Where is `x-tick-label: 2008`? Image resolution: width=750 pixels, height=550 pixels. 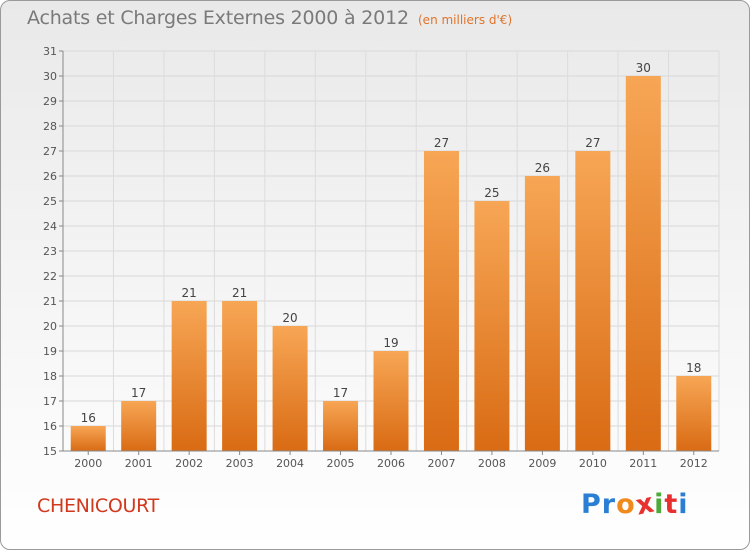
x-tick-label: 2008 is located at coordinates (492, 463).